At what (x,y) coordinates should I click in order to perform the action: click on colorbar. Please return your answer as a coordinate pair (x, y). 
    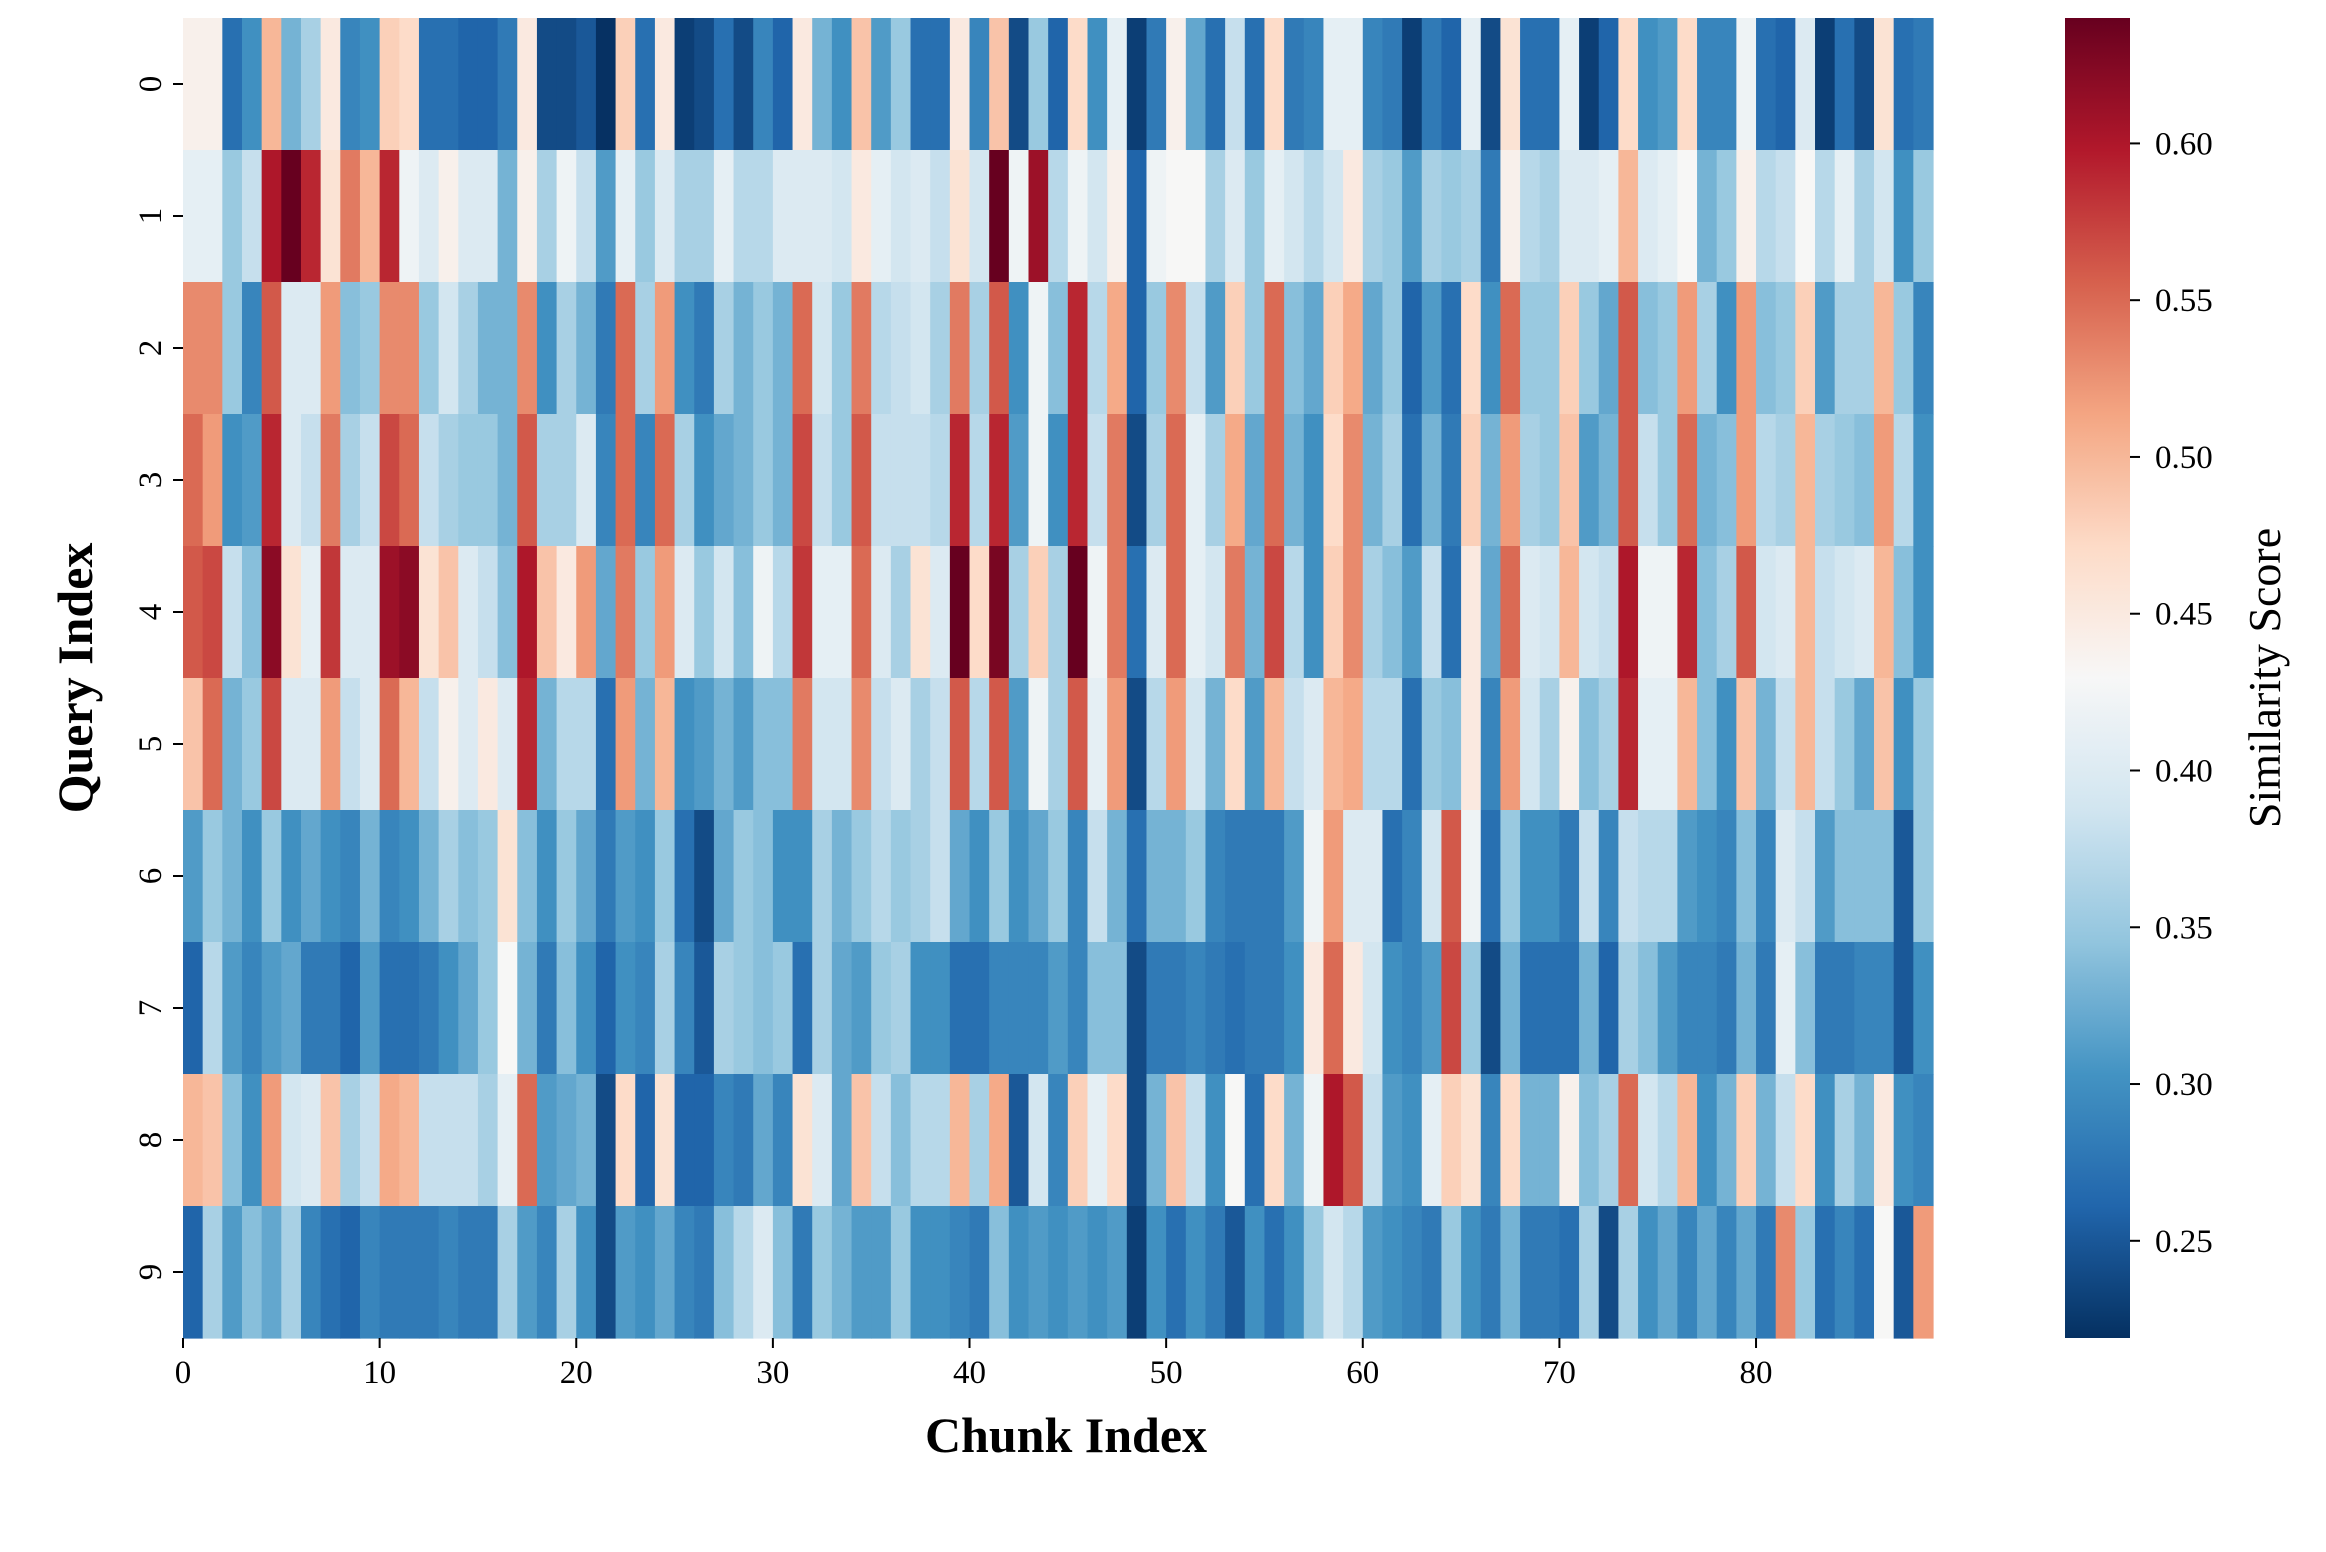
    Looking at the image, I should click on (2097, 678).